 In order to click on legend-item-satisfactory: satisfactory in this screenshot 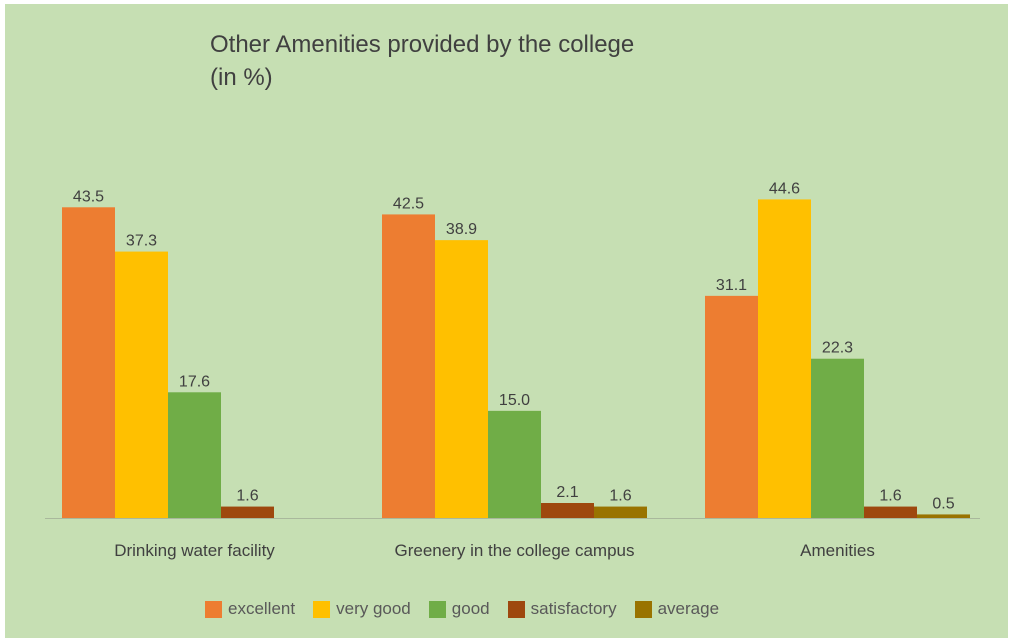, I will do `click(562, 609)`.